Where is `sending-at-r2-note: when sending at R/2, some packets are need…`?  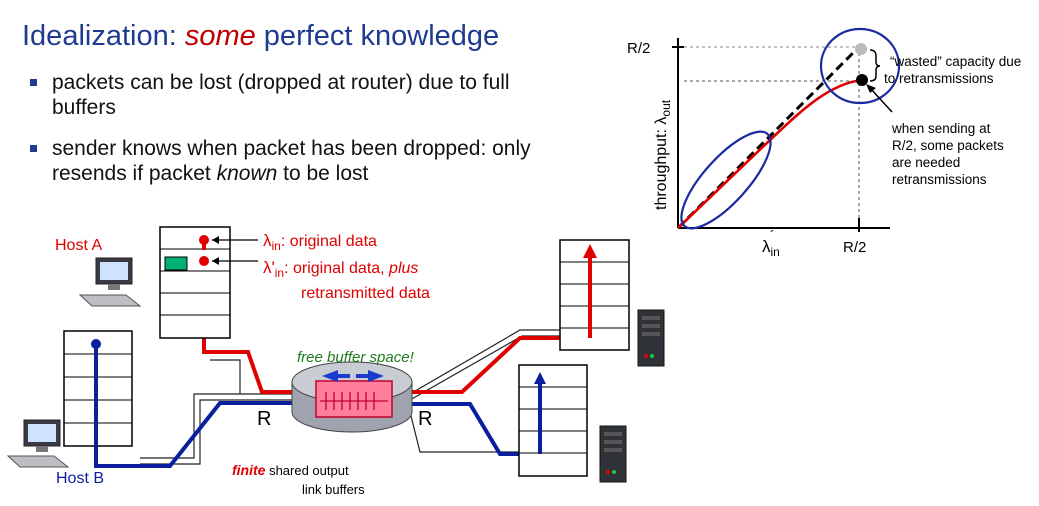 sending-at-r2-note: when sending at R/2, some packets are need… is located at coordinates (947, 154).